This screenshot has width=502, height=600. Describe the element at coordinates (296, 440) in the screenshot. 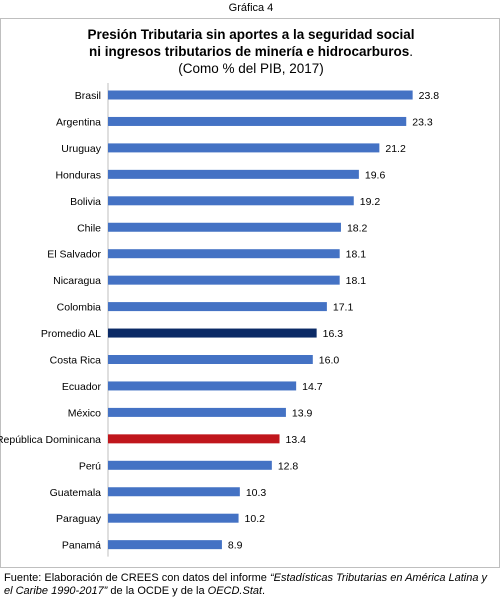

I see `value-label-republica-dominicana: 13.4` at that location.